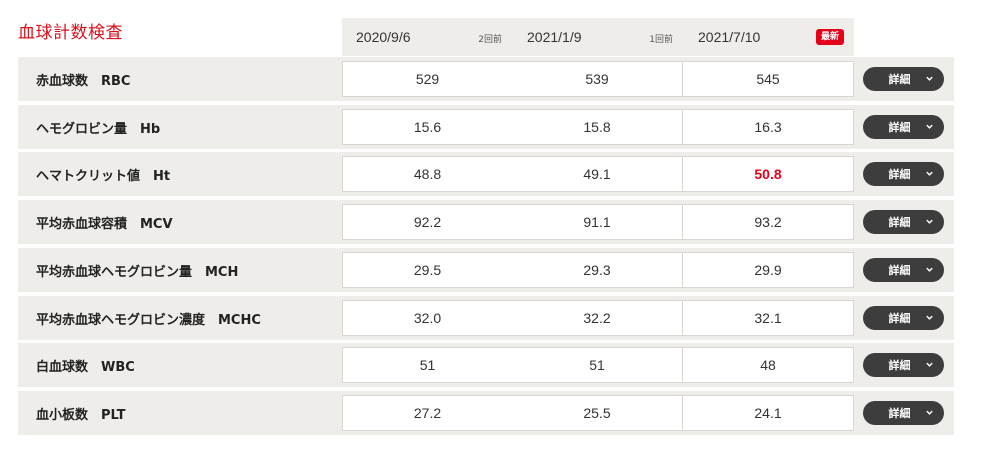 Image resolution: width=981 pixels, height=458 pixels. Describe the element at coordinates (597, 318) in the screenshot. I see `value-cell: 32.2` at that location.